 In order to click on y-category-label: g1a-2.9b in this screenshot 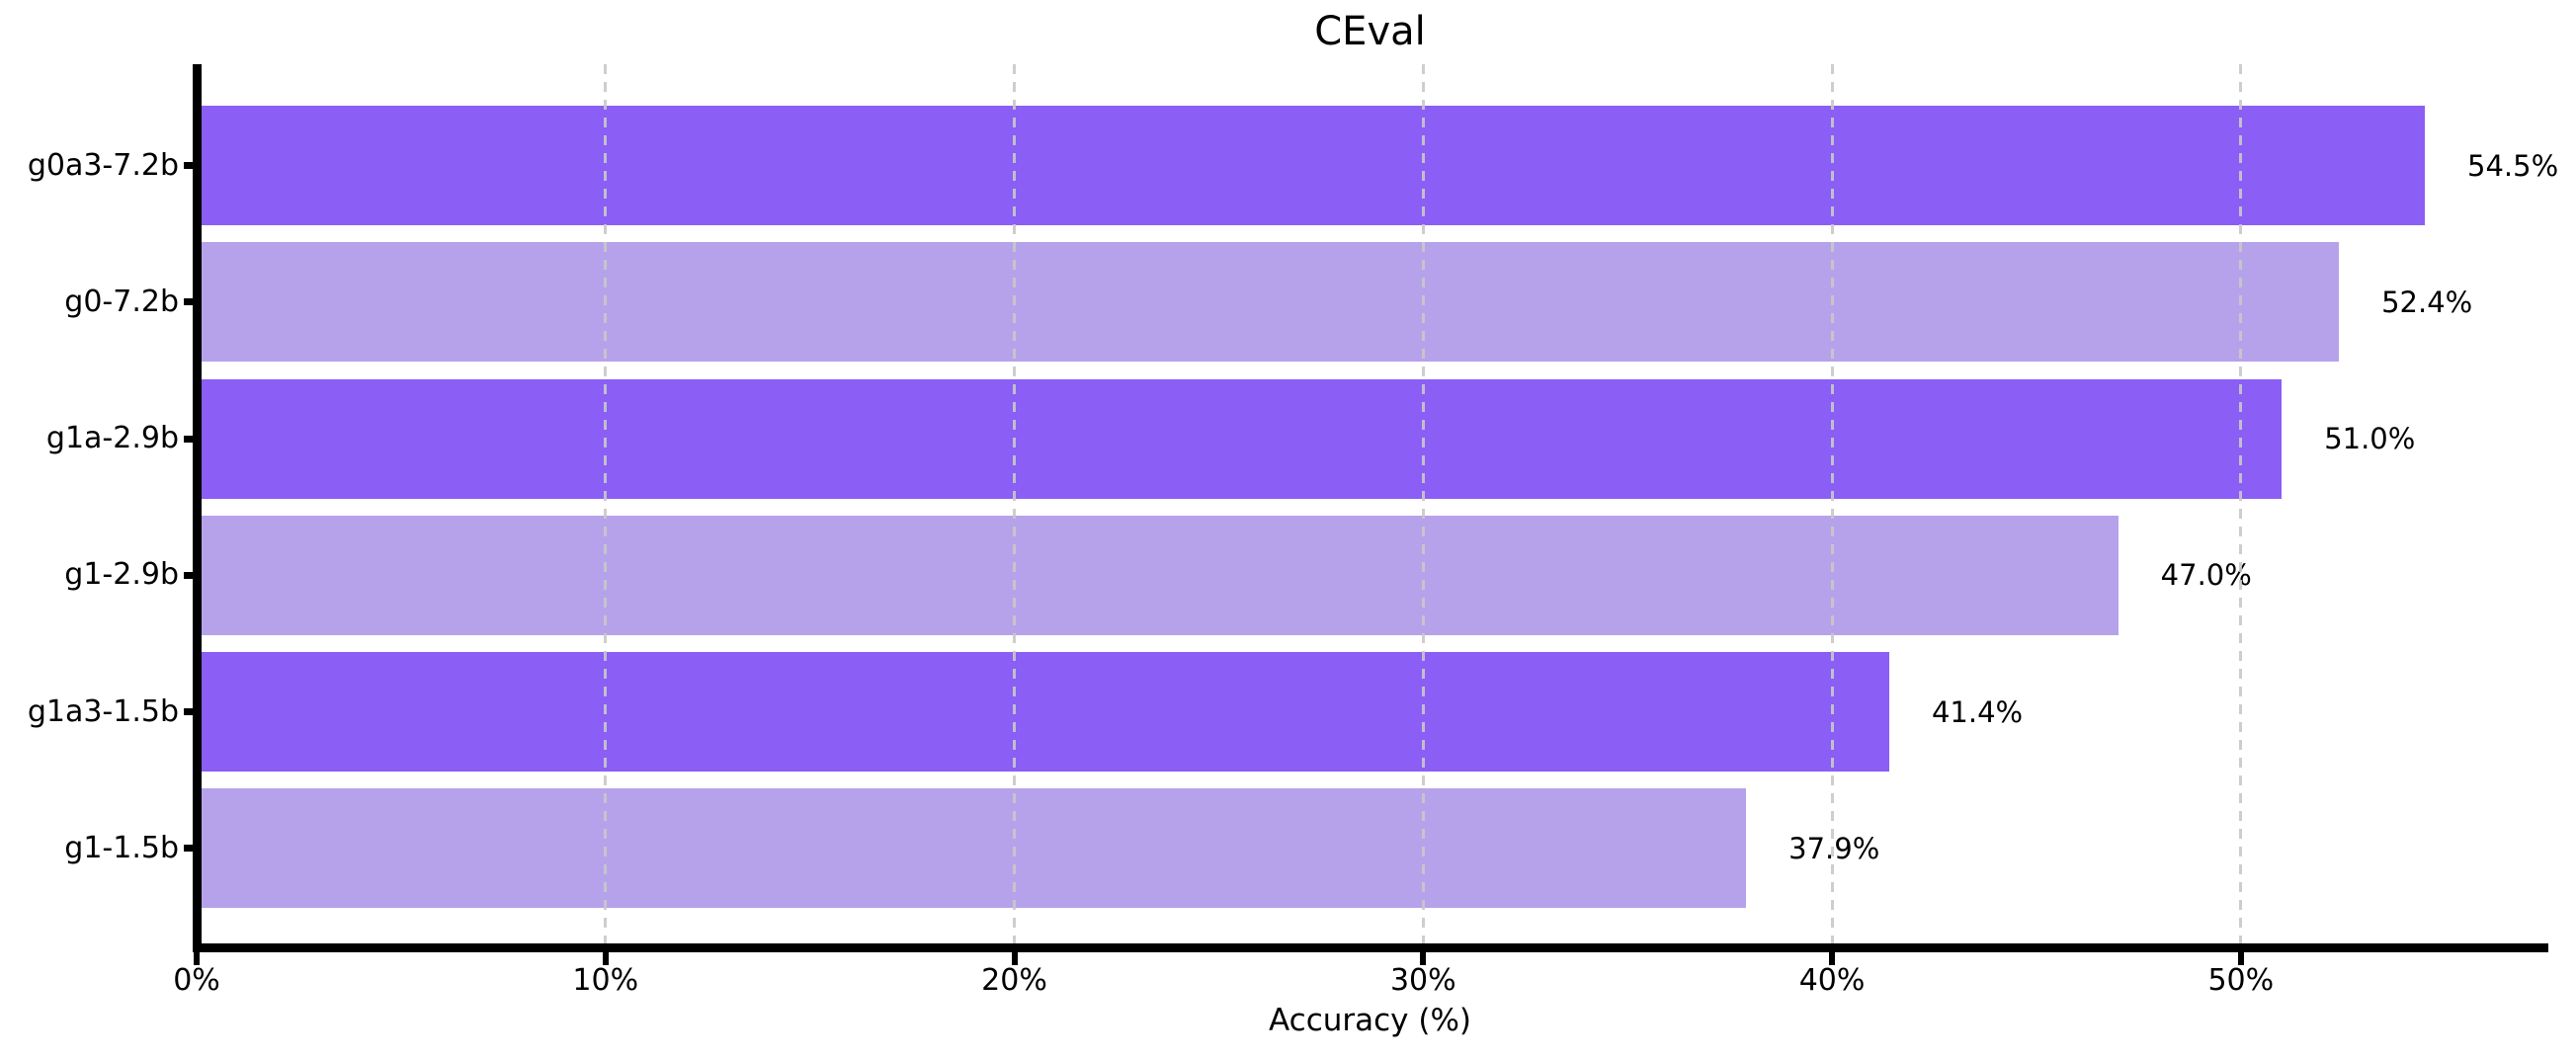, I will do `click(112, 438)`.